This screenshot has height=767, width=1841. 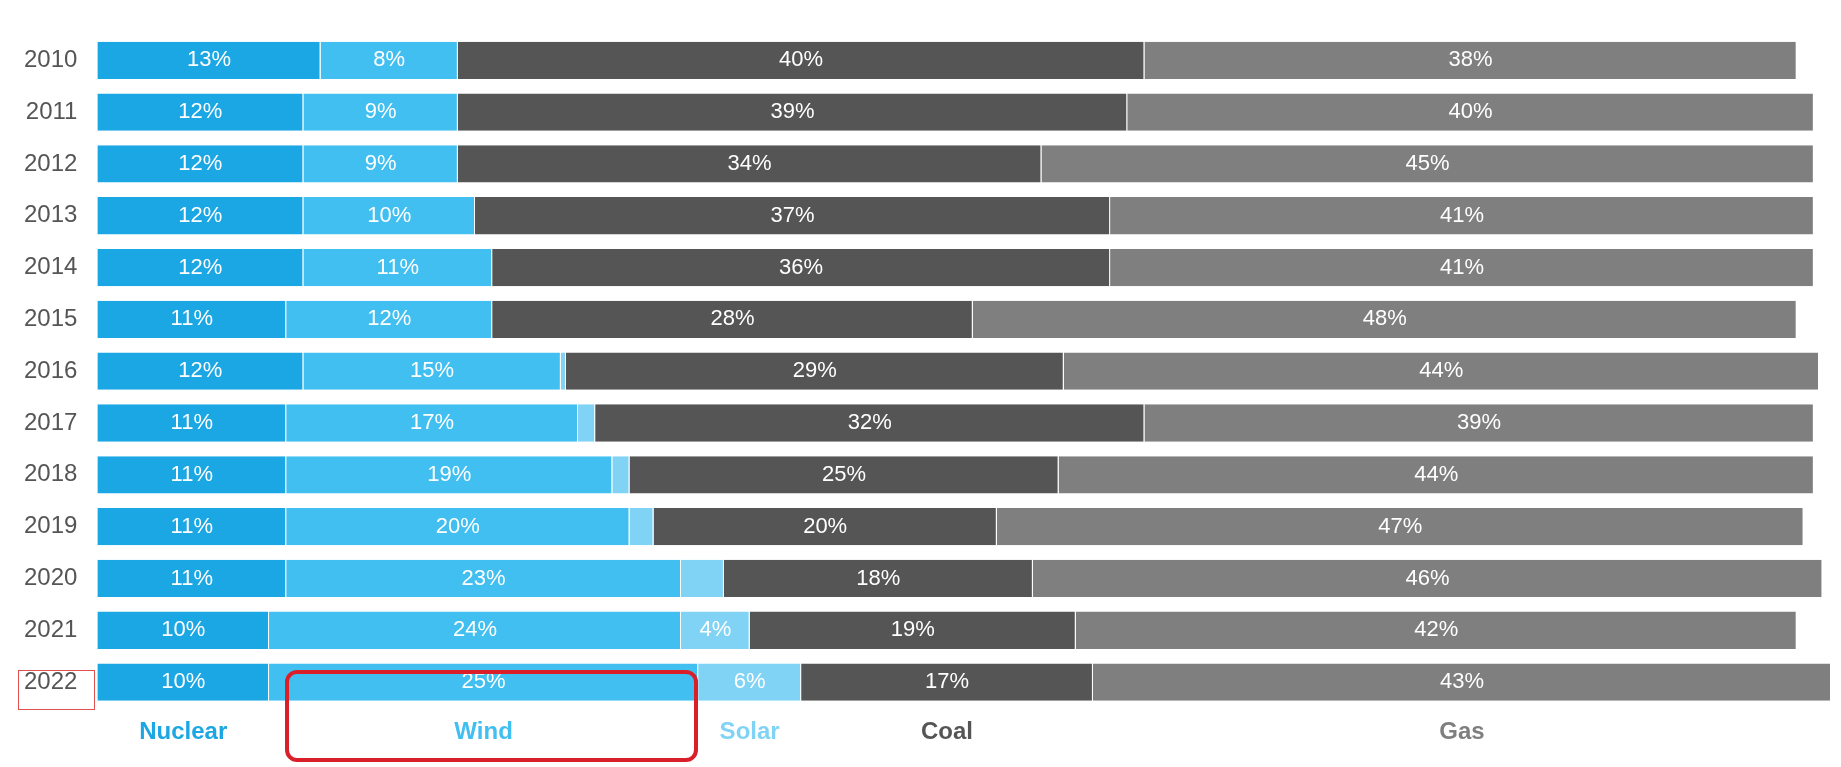 What do you see at coordinates (432, 370) in the screenshot?
I see `data-label: 15%` at bounding box center [432, 370].